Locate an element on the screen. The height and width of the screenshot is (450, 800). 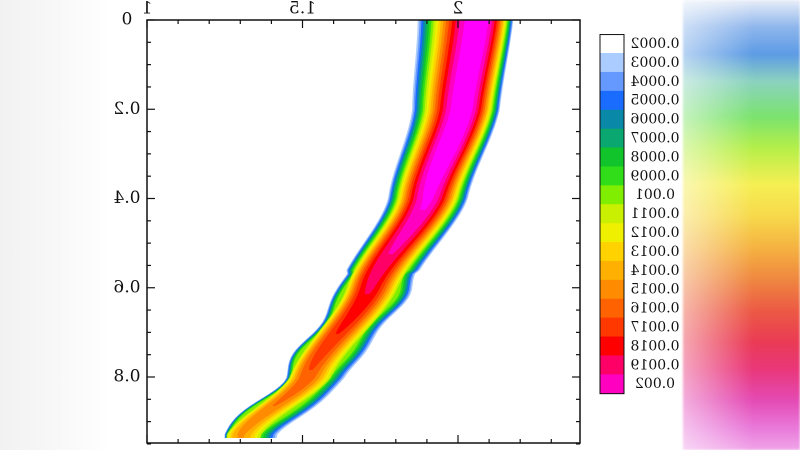
x-tick-label: 1 is located at coordinates (147, 9).